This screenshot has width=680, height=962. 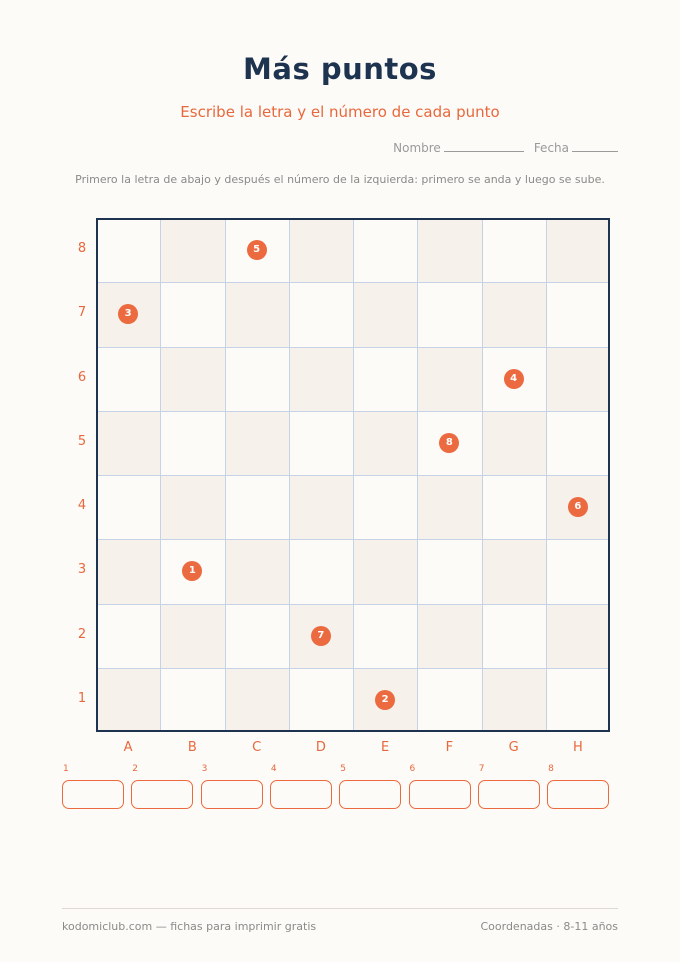 What do you see at coordinates (551, 769) in the screenshot?
I see `answer-number: 8` at bounding box center [551, 769].